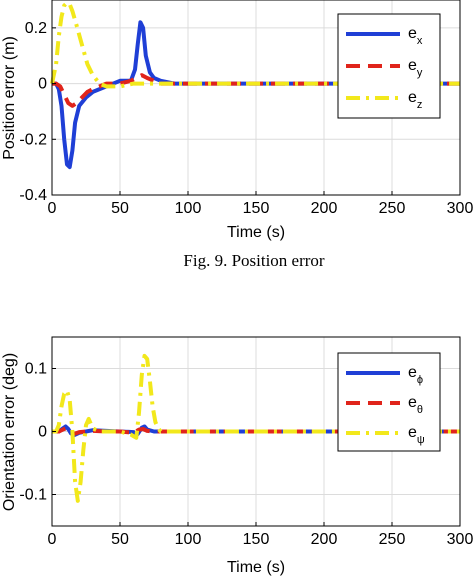 The width and height of the screenshot is (474, 578). What do you see at coordinates (415, 68) in the screenshot?
I see `legend-label: ey` at bounding box center [415, 68].